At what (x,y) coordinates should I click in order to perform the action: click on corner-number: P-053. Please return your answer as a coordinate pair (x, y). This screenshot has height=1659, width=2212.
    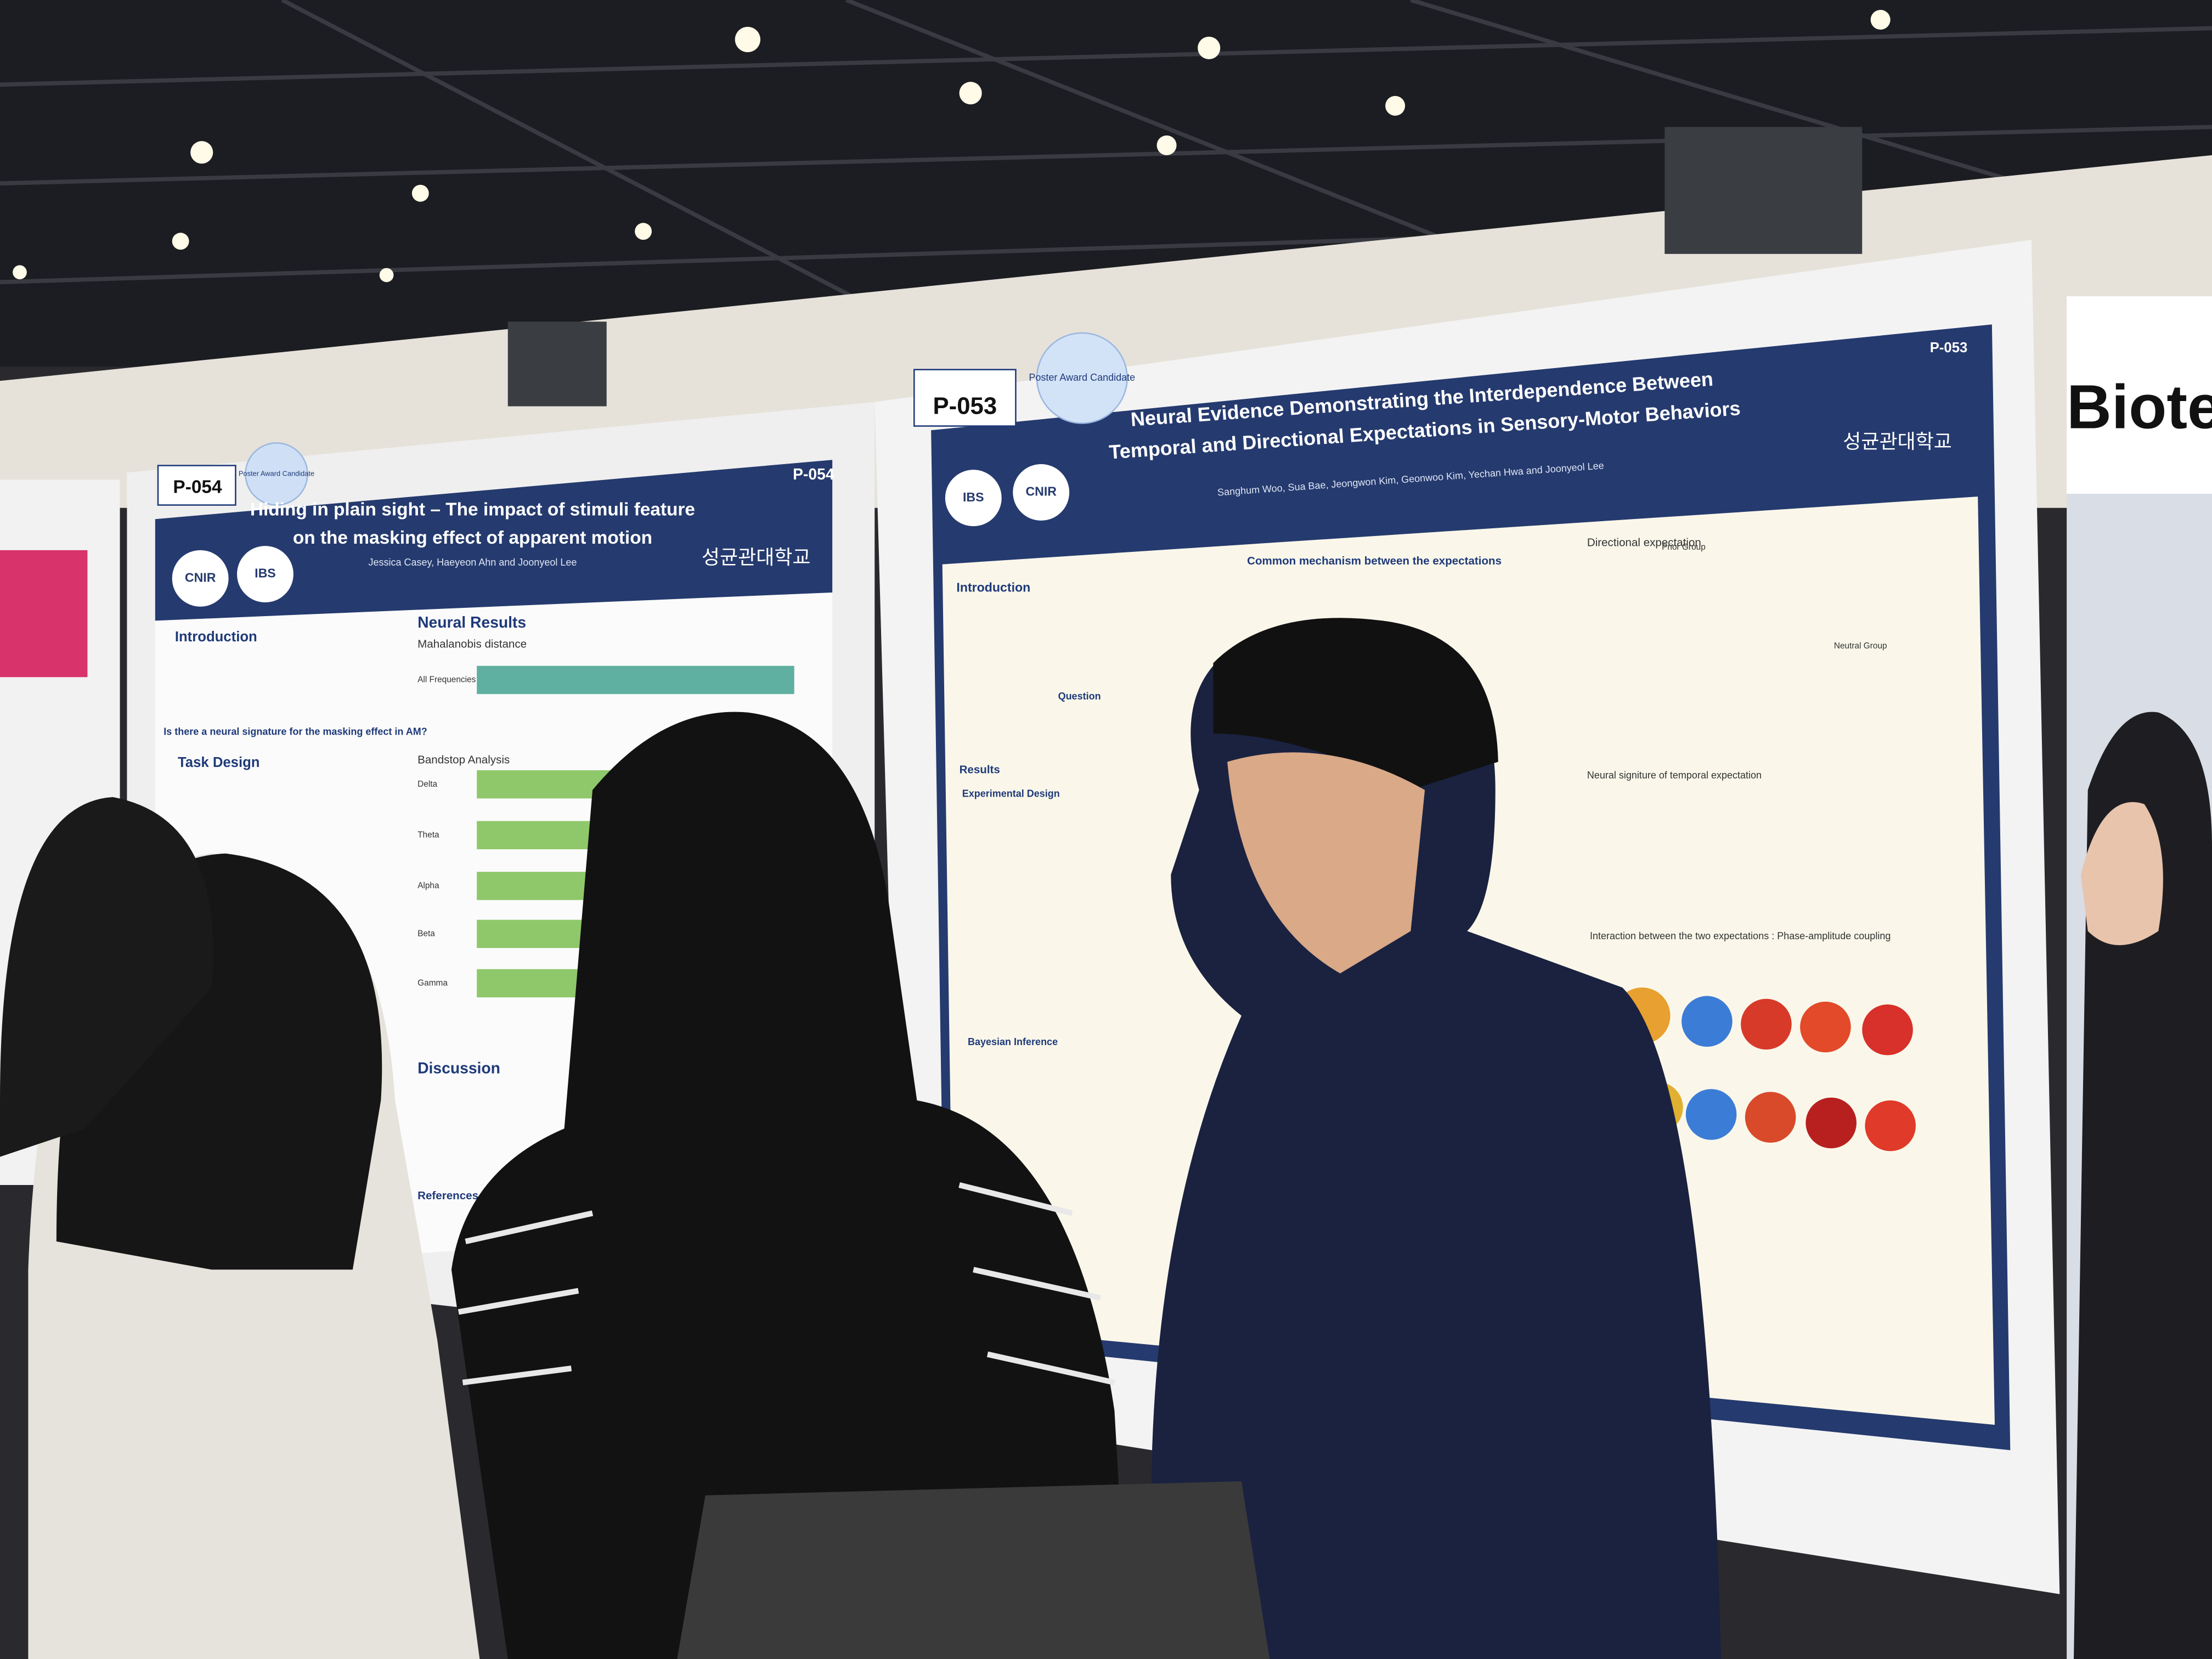
    Looking at the image, I should click on (1949, 348).